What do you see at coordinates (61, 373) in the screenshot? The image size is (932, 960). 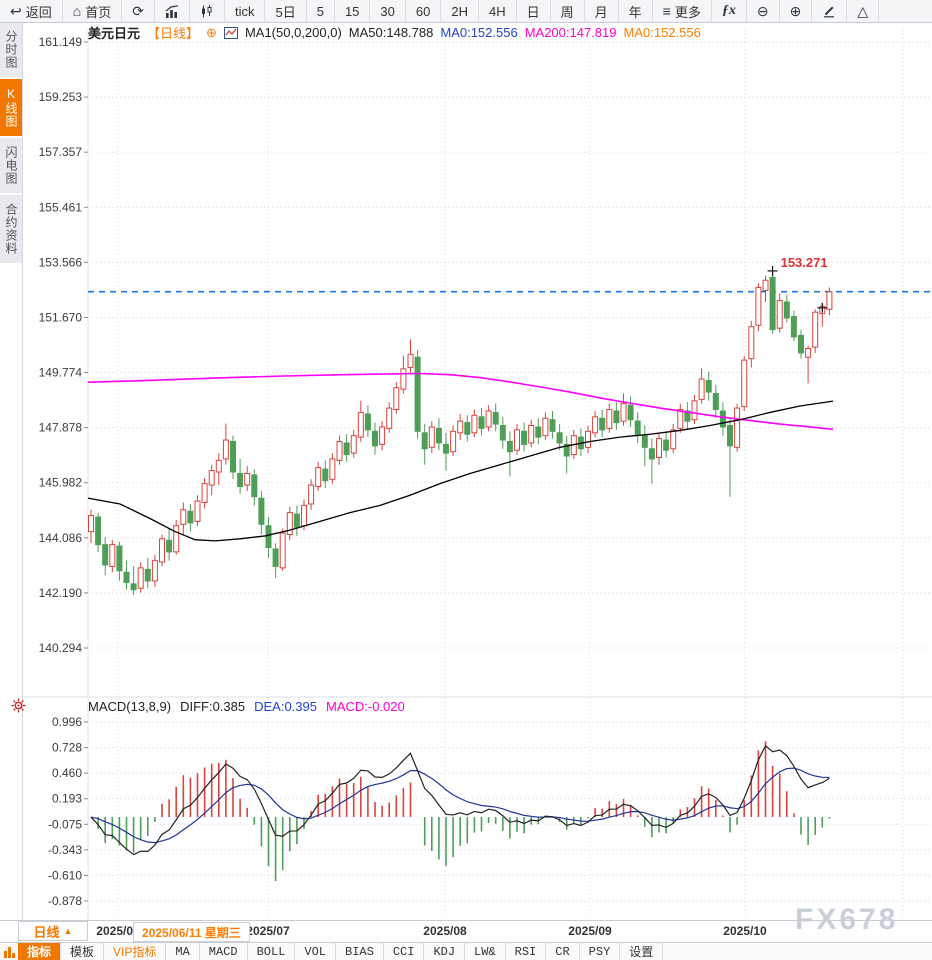 I see `svg-text: 149.774` at bounding box center [61, 373].